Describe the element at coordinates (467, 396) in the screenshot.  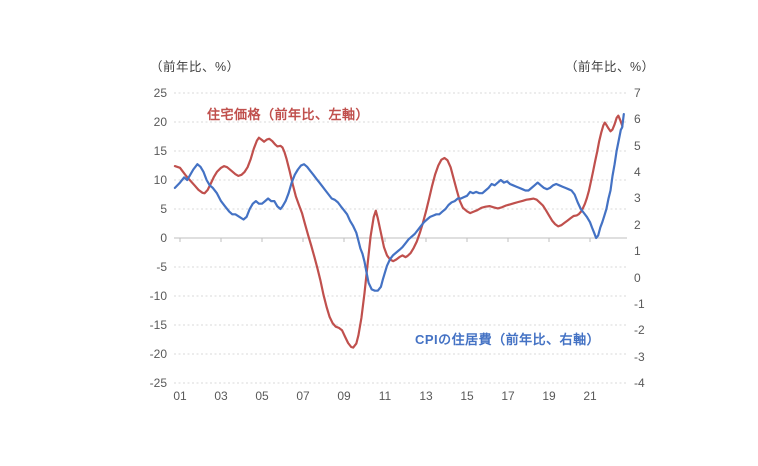
I see `x-axis-tick-label: 15` at that location.